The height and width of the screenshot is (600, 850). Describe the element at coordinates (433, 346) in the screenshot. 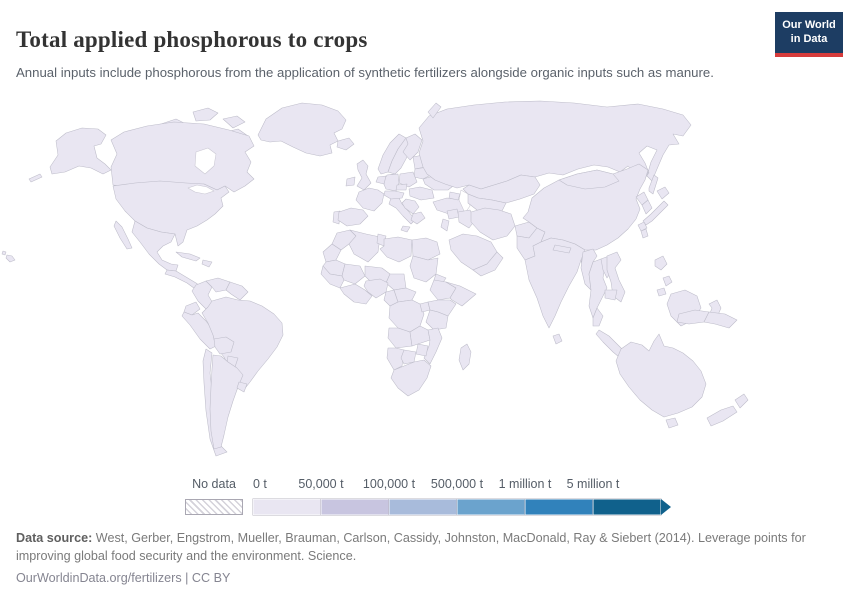

I see `country-mozambique` at that location.